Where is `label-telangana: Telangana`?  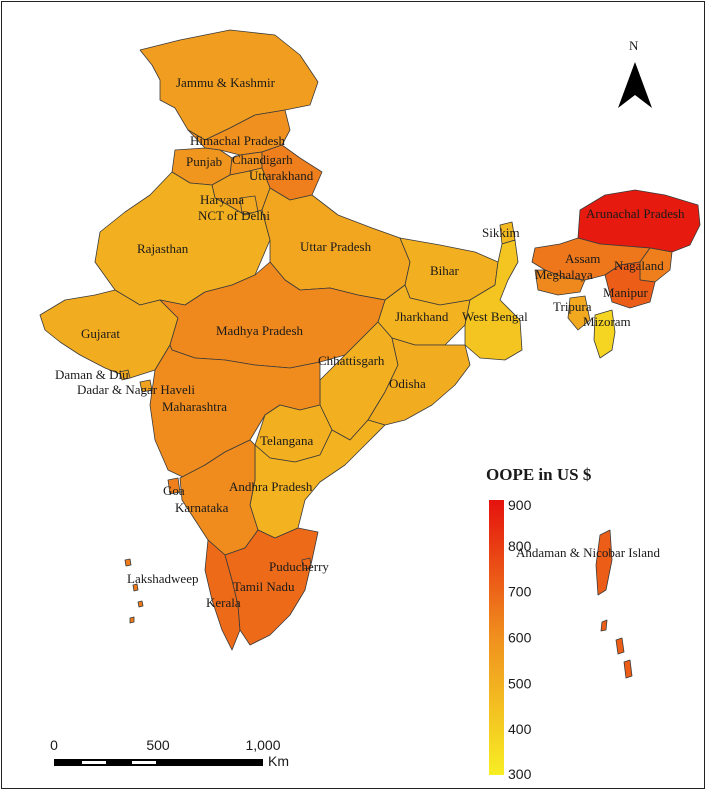
label-telangana: Telangana is located at coordinates (286, 440).